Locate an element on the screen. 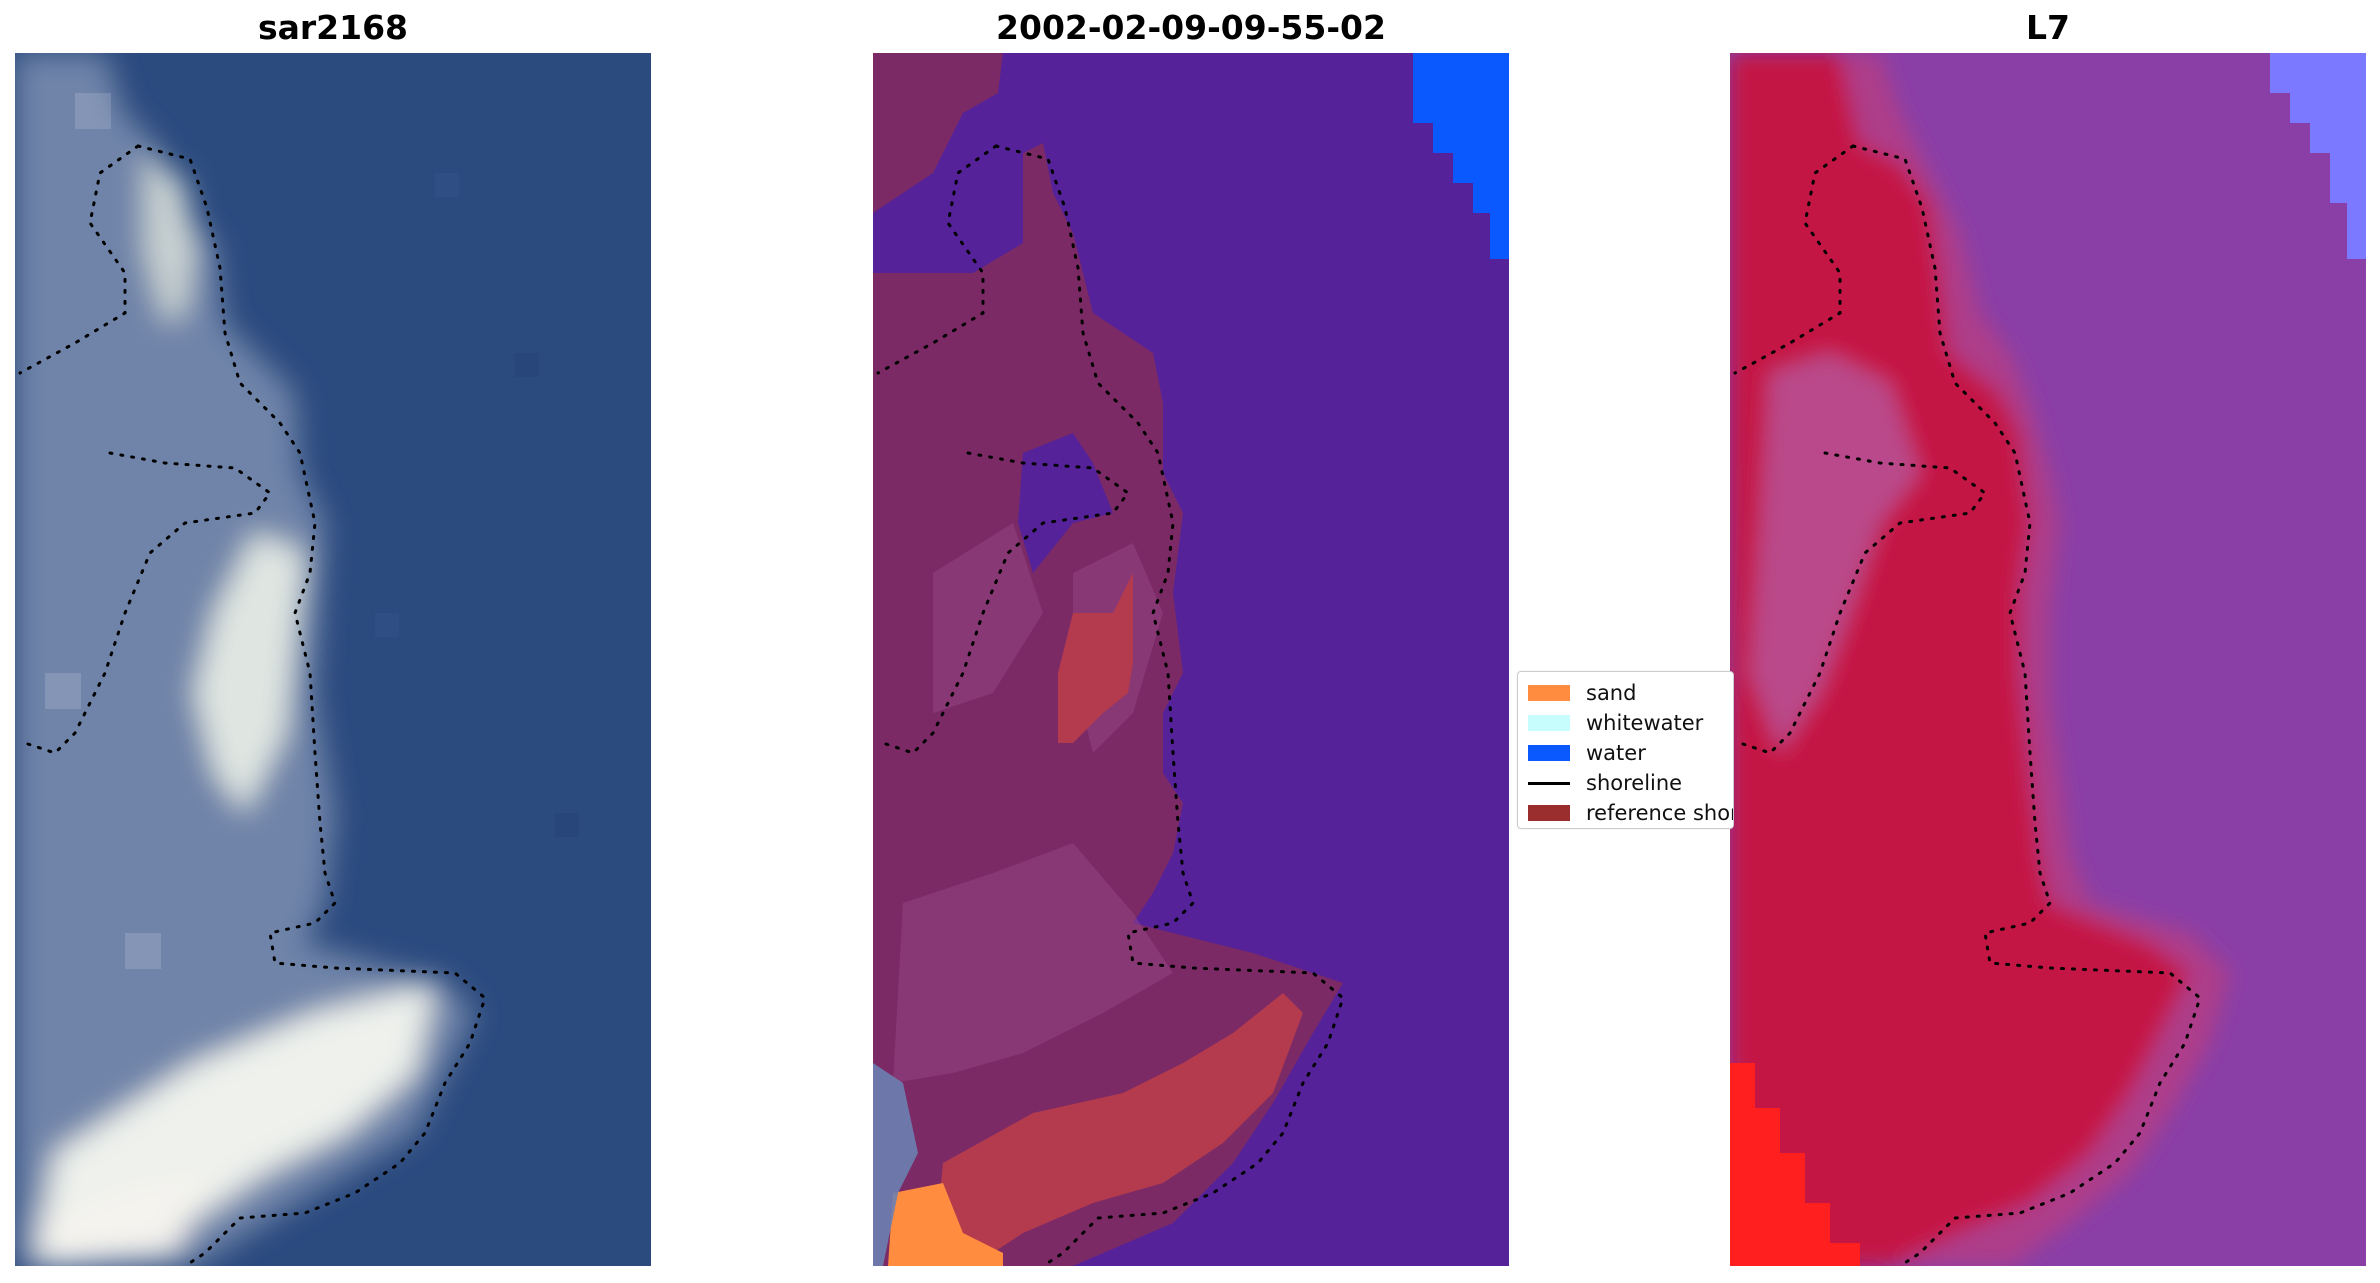  l7-sky-blue-corner is located at coordinates (2318, 156).